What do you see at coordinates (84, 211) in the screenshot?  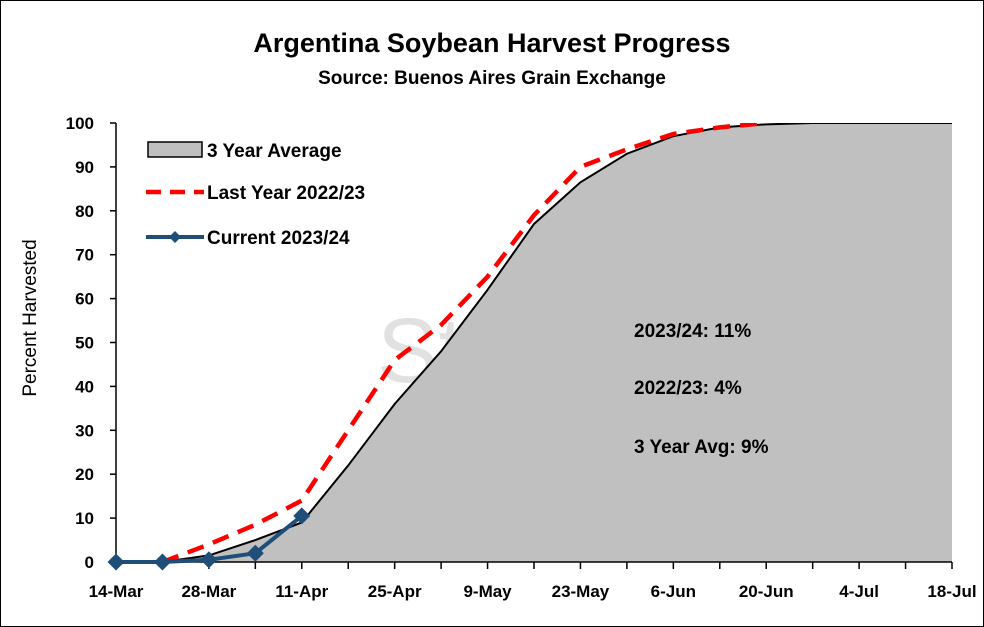 I see `y-tick-label-80: 80` at bounding box center [84, 211].